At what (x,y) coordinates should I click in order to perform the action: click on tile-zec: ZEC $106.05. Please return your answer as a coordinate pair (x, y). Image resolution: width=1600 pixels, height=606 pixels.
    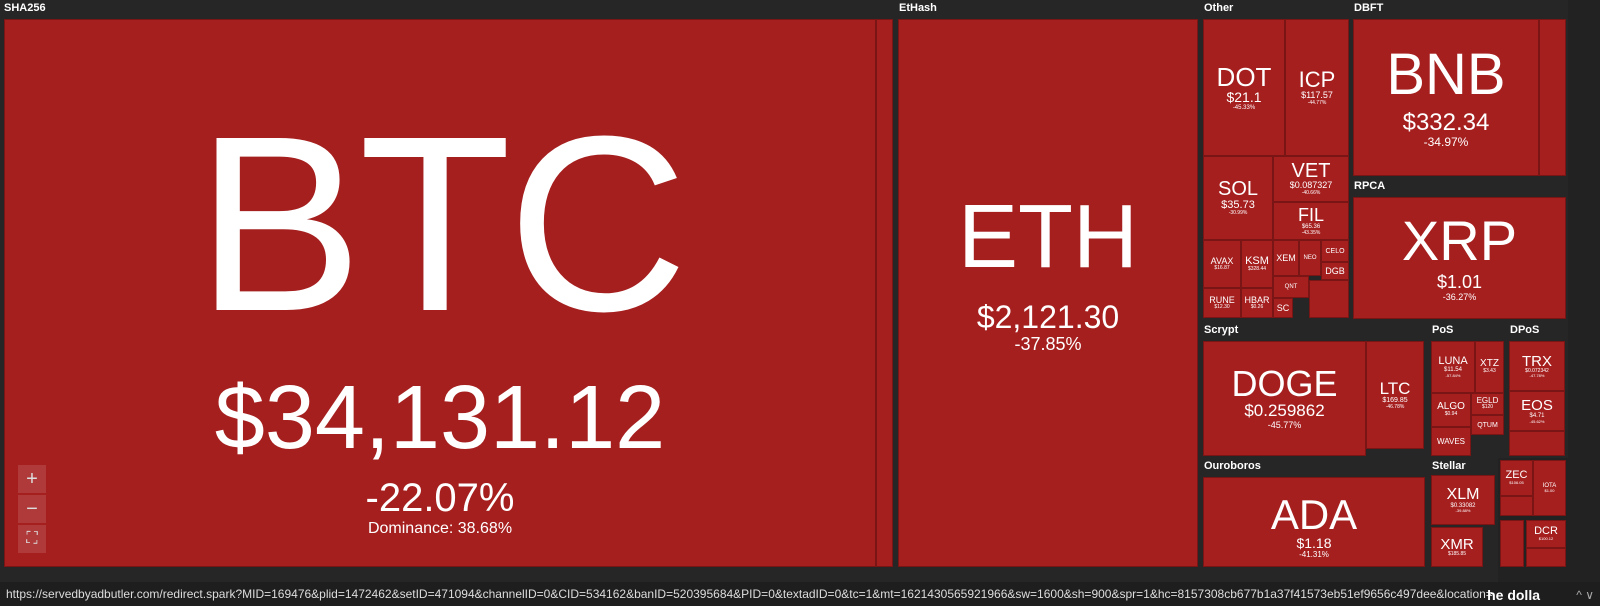
    Looking at the image, I should click on (1516, 478).